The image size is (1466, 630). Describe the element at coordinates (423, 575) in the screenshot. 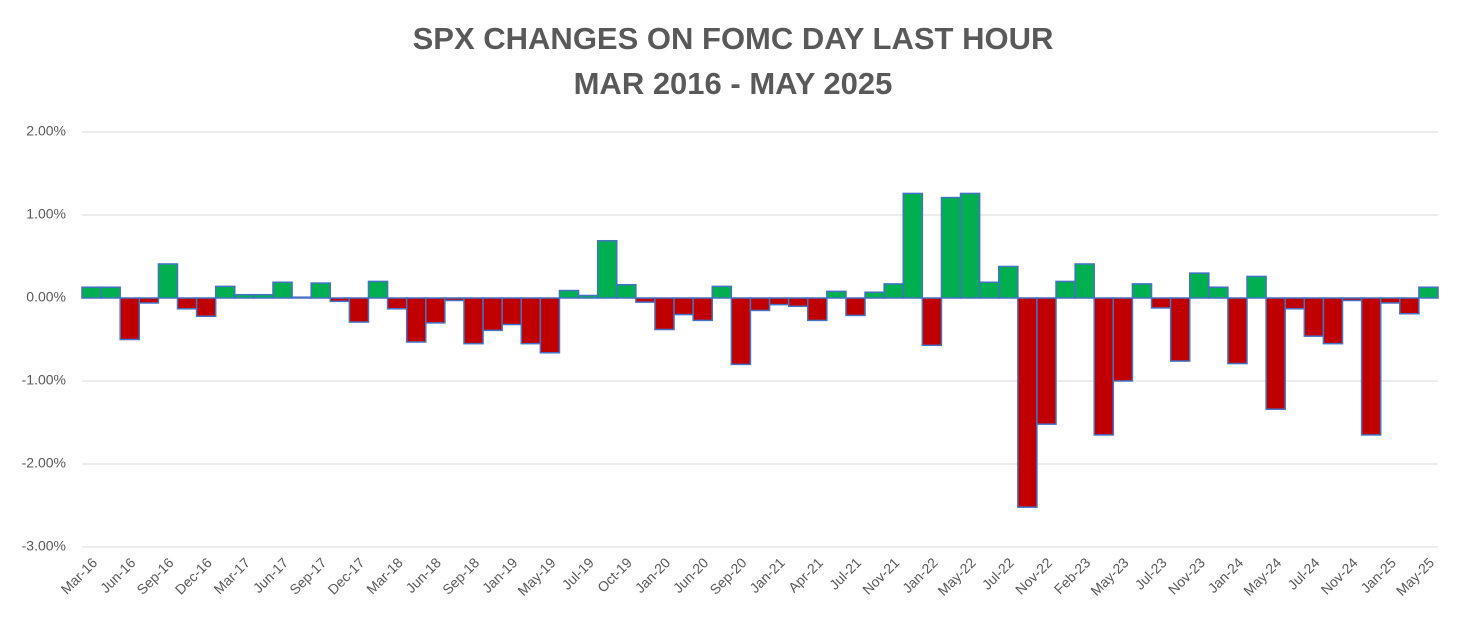

I see `x-tick-label: Jun-18` at that location.